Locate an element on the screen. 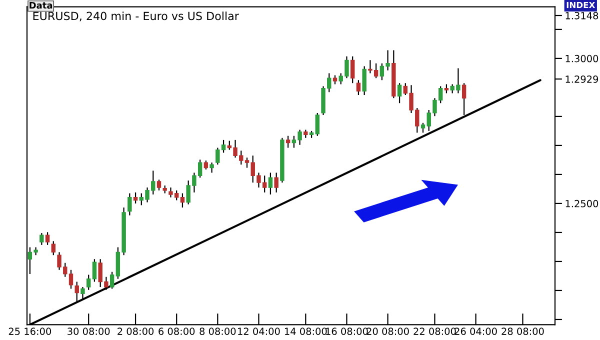 This screenshot has width=600, height=340. x-tick-label: 20 08:00 is located at coordinates (387, 332).